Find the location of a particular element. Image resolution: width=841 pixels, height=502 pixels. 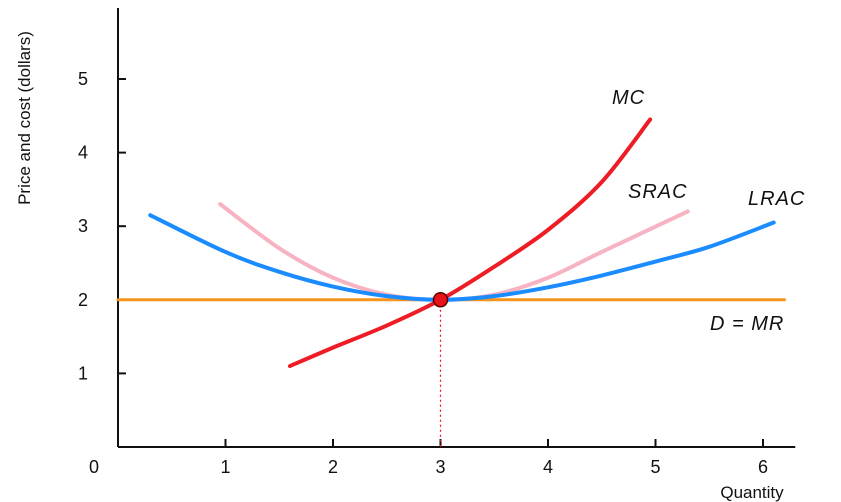

series-srac-label: SRAC is located at coordinates (658, 192).